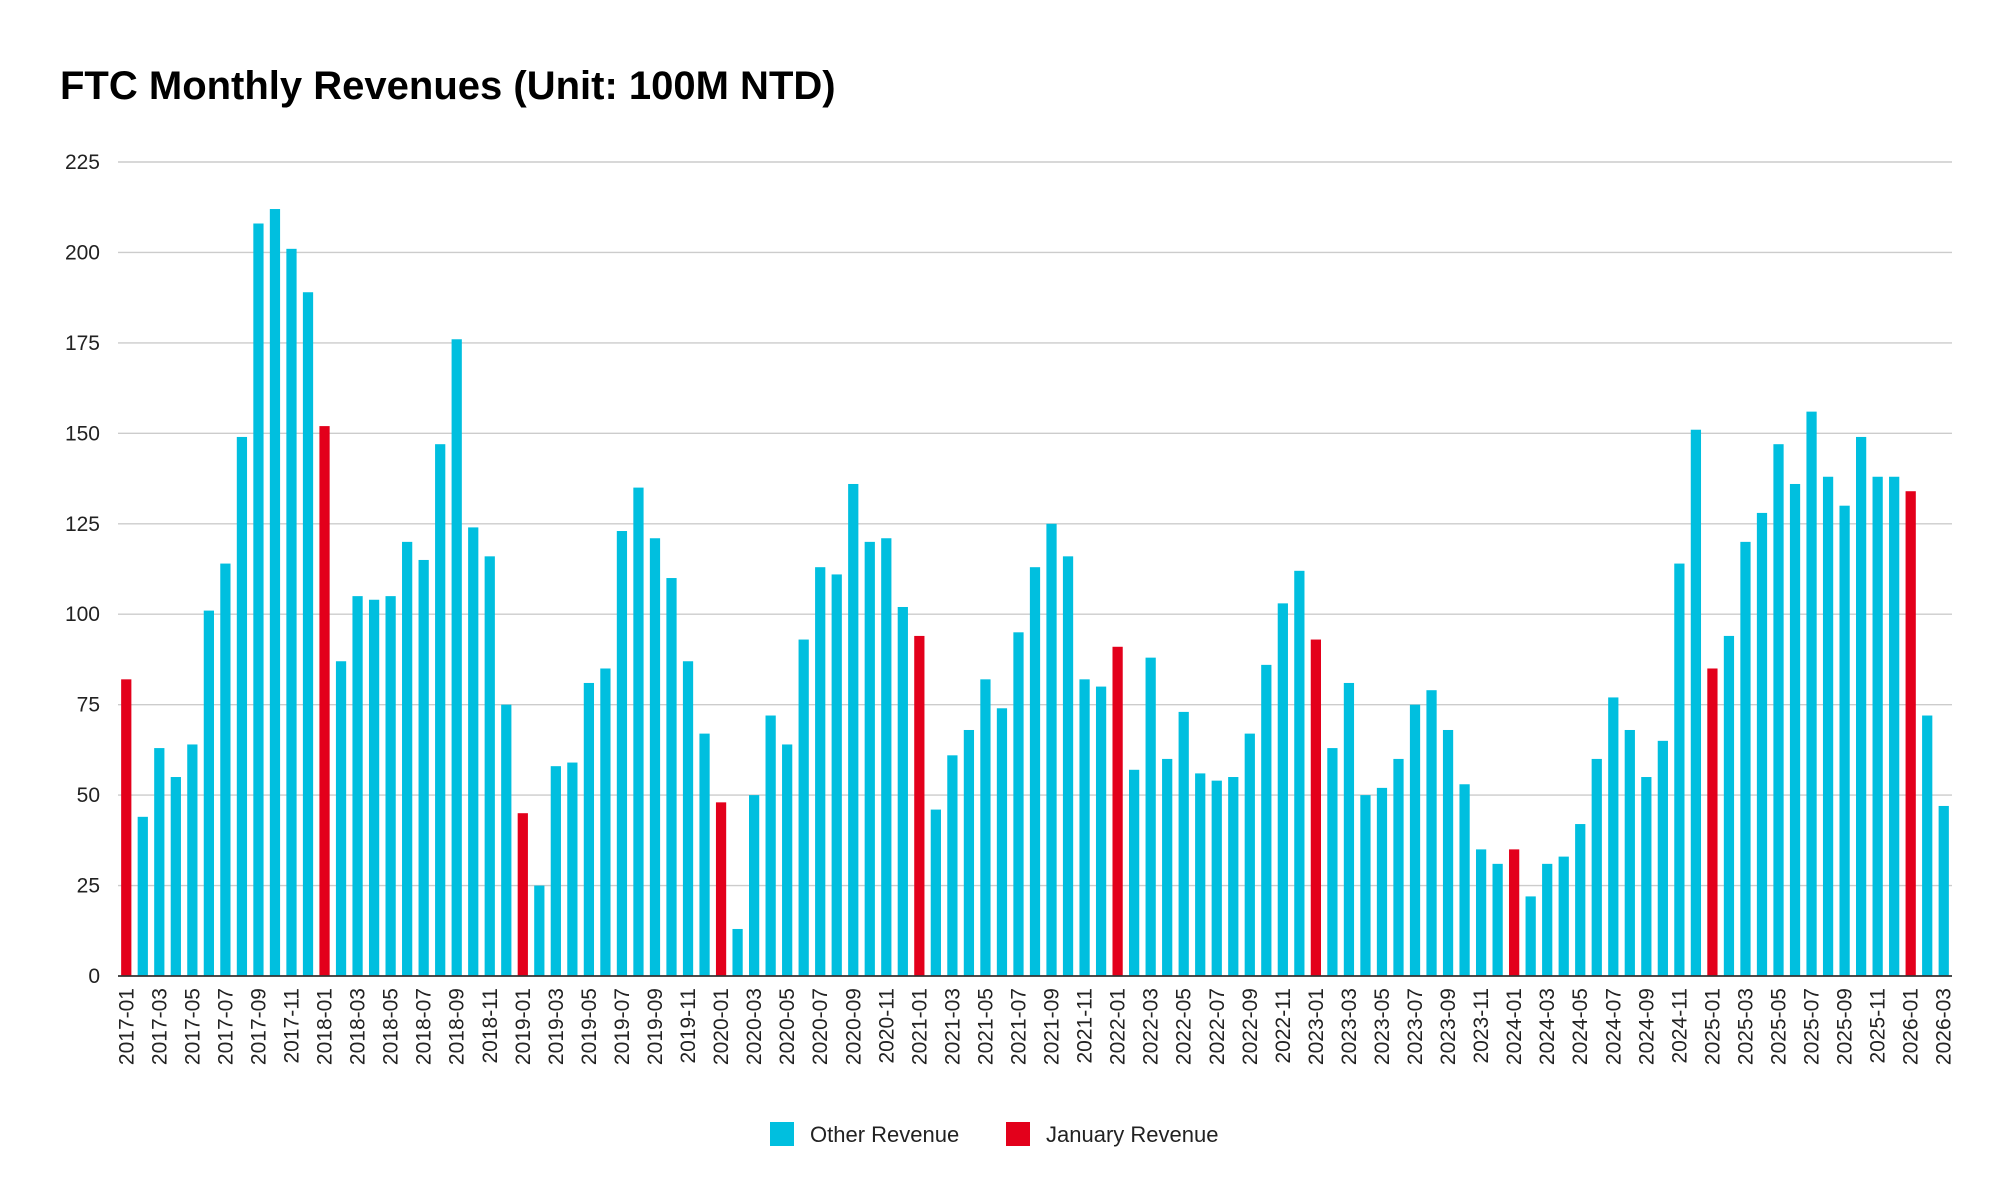 This screenshot has height=1201, width=2000. I want to click on x-tick-label: 2019-09, so click(655, 1026).